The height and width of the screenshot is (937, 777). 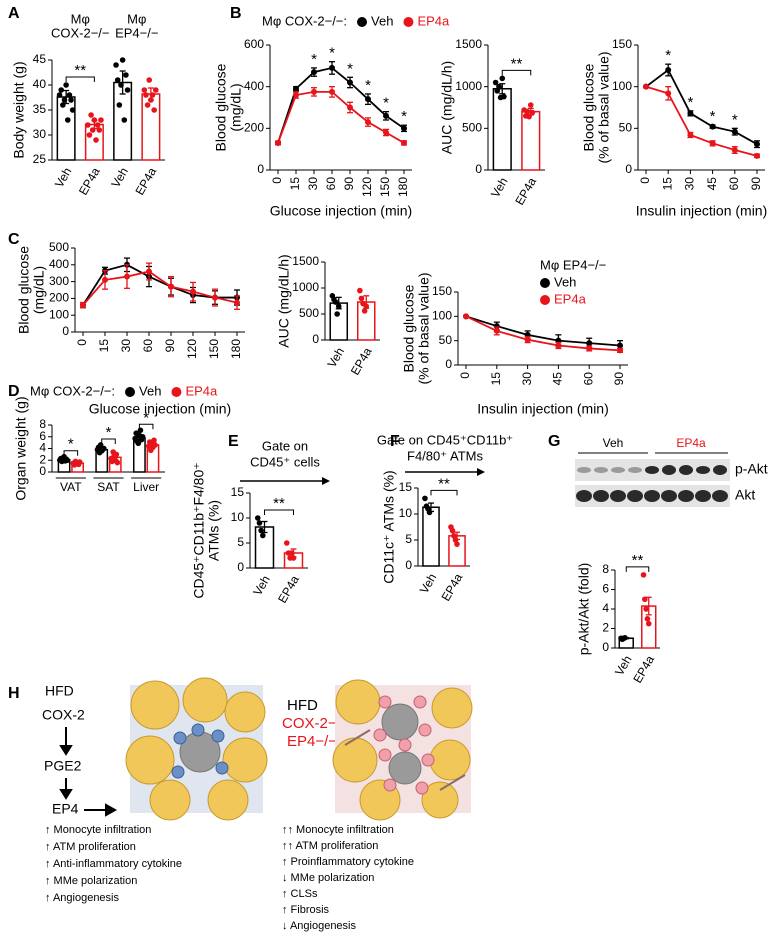 What do you see at coordinates (40, 134) in the screenshot?
I see `y-tick-label: 30` at bounding box center [40, 134].